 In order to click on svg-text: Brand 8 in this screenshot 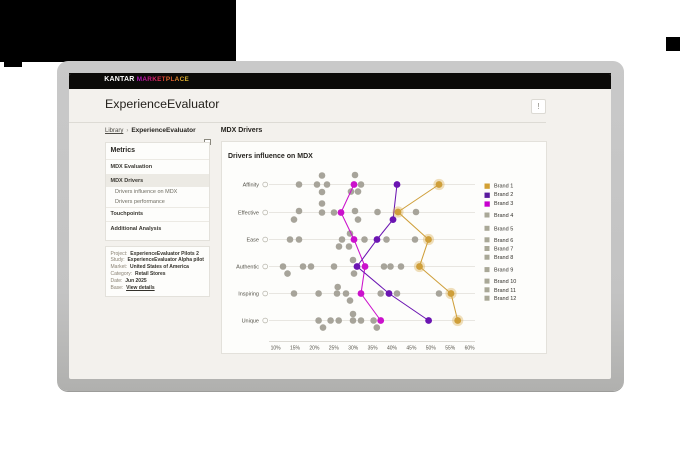, I will do `click(503, 258)`.